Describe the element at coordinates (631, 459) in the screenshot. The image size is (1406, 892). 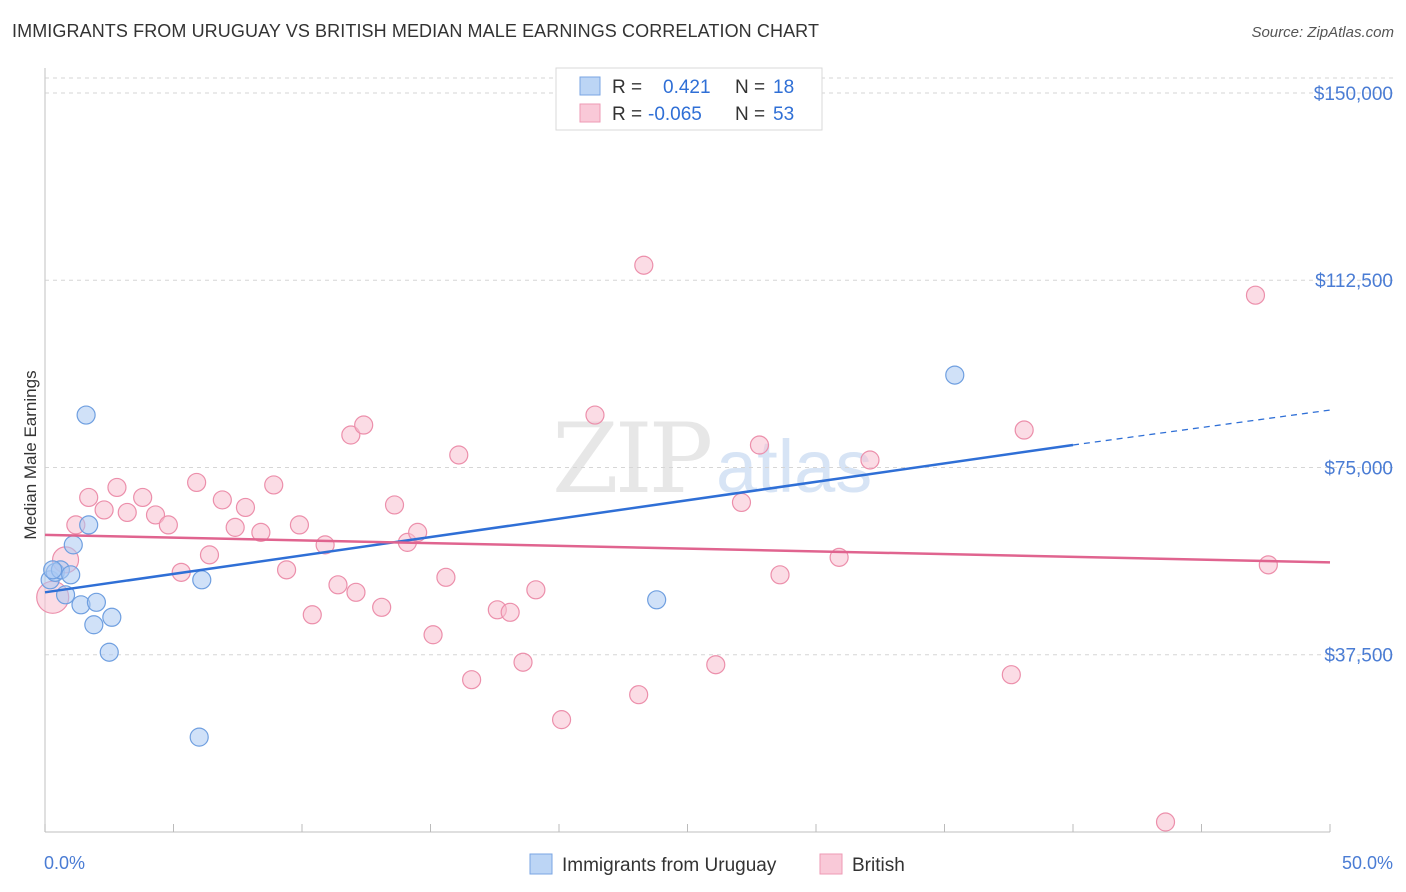
I see `watermark-zip: ZIP` at that location.